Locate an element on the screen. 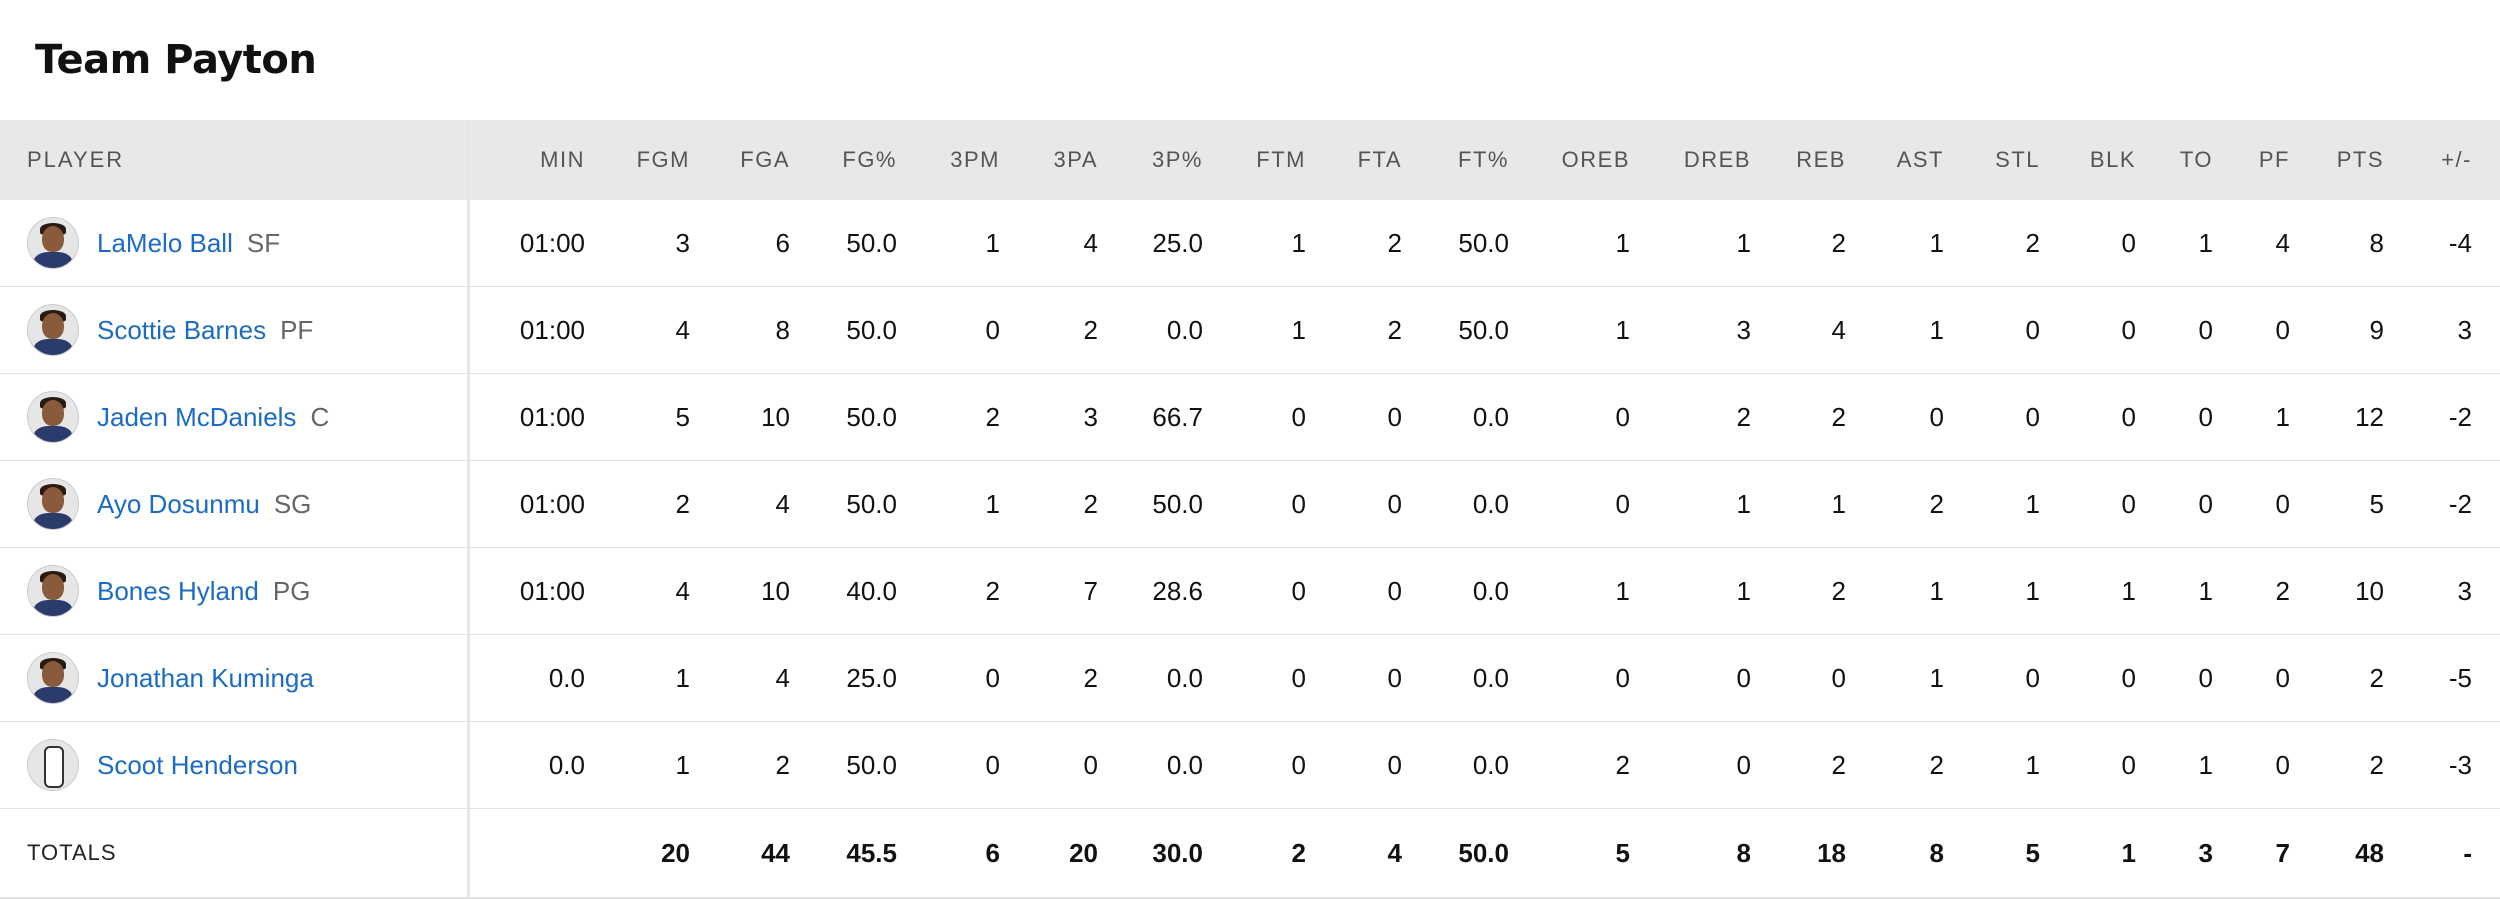 The image size is (2500, 899). stat-cell: 3 is located at coordinates (1743, 329).